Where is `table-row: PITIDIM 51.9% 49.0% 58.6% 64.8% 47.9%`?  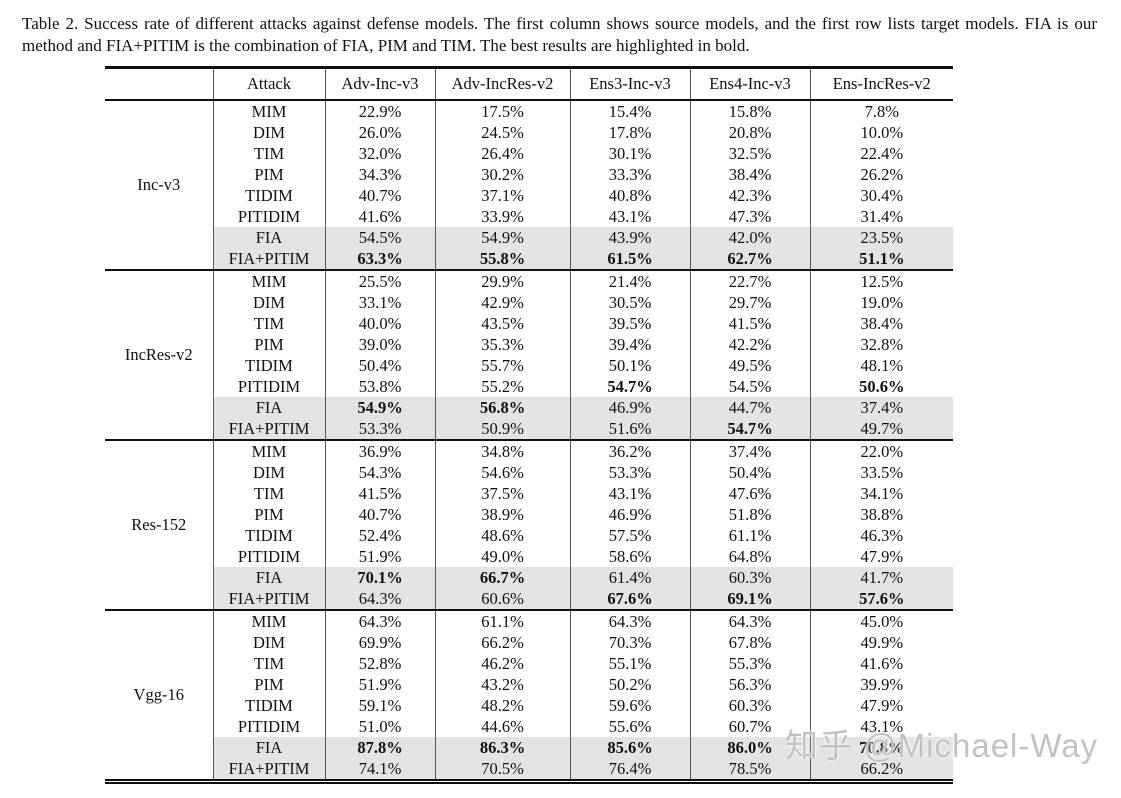 table-row: PITIDIM 51.9% 49.0% 58.6% 64.8% 47.9% is located at coordinates (529, 556).